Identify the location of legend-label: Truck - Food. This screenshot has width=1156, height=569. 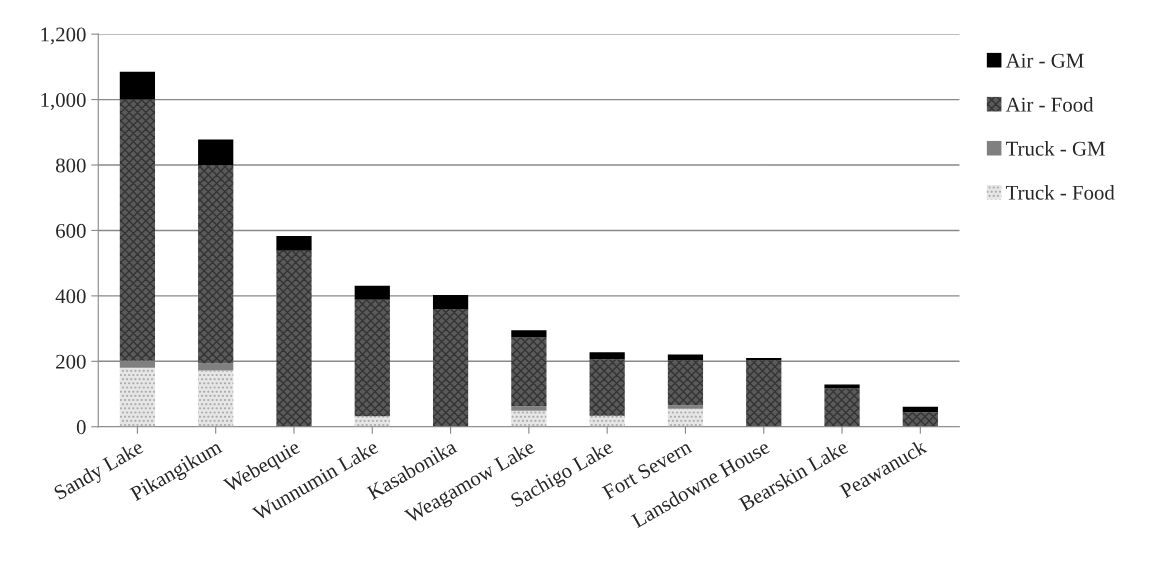
(1060, 192).